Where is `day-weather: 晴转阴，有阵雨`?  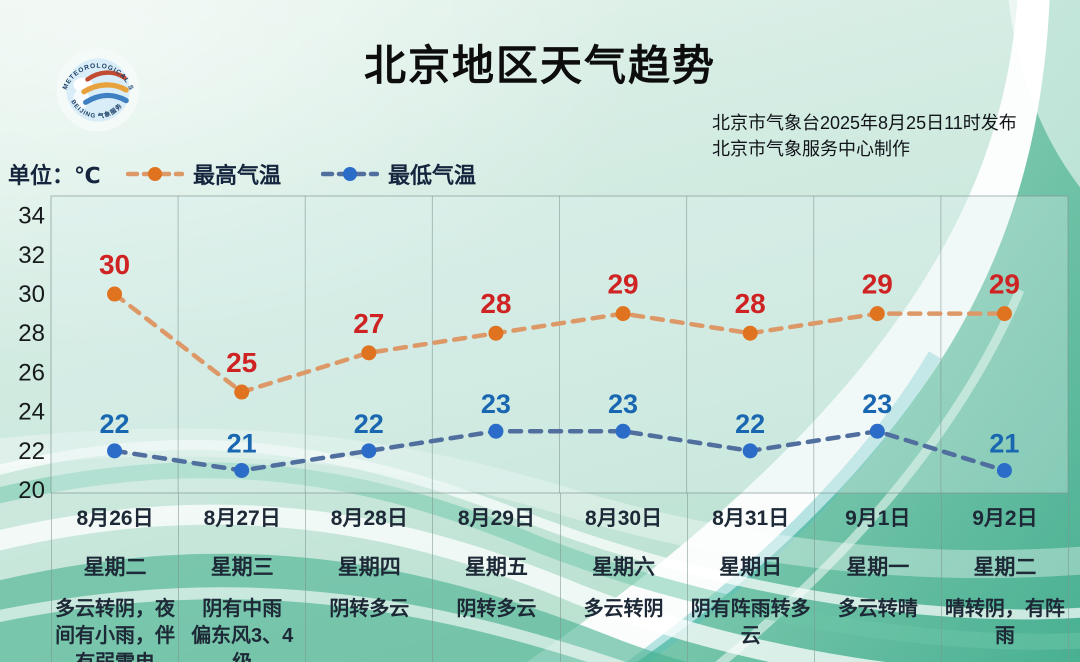 day-weather: 晴转阴，有阵雨 is located at coordinates (1004, 622).